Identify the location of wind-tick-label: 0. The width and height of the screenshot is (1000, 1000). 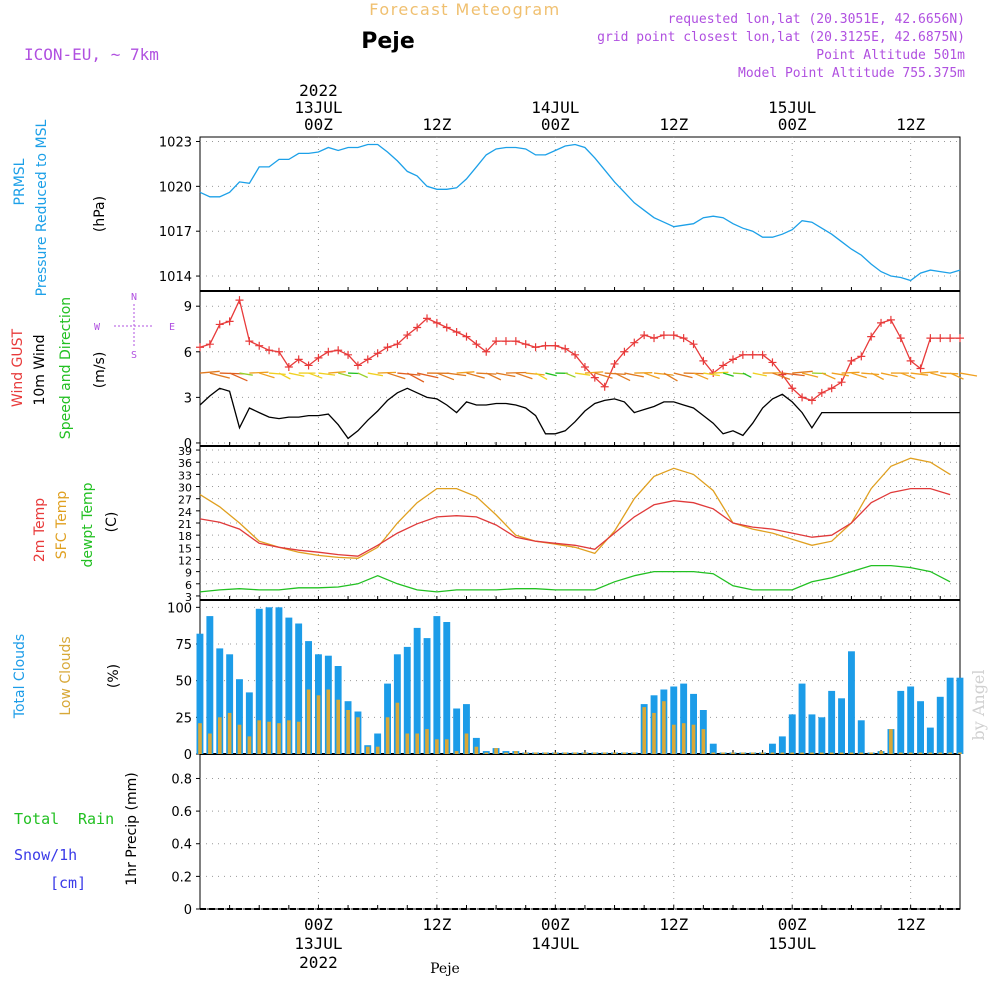
(188, 444).